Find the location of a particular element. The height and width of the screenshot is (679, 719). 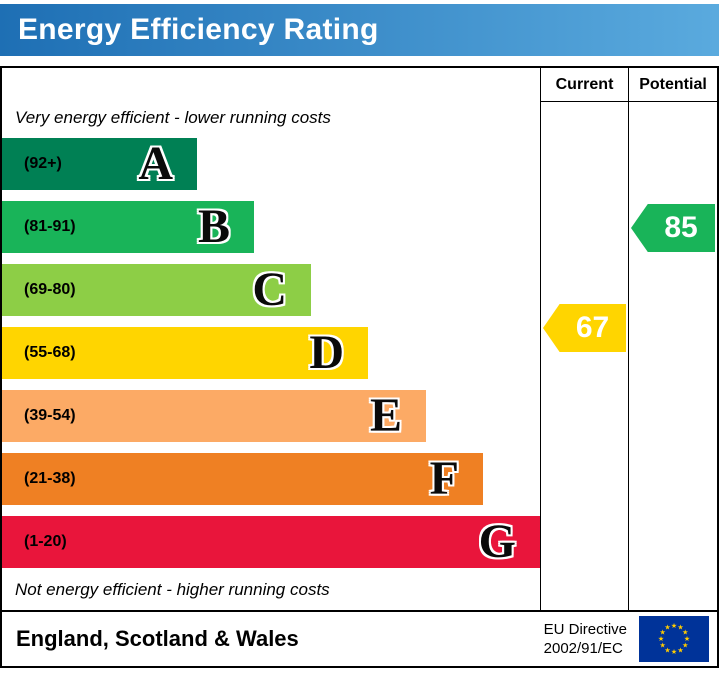

band-f-bar: (21-38) F is located at coordinates (242, 479).